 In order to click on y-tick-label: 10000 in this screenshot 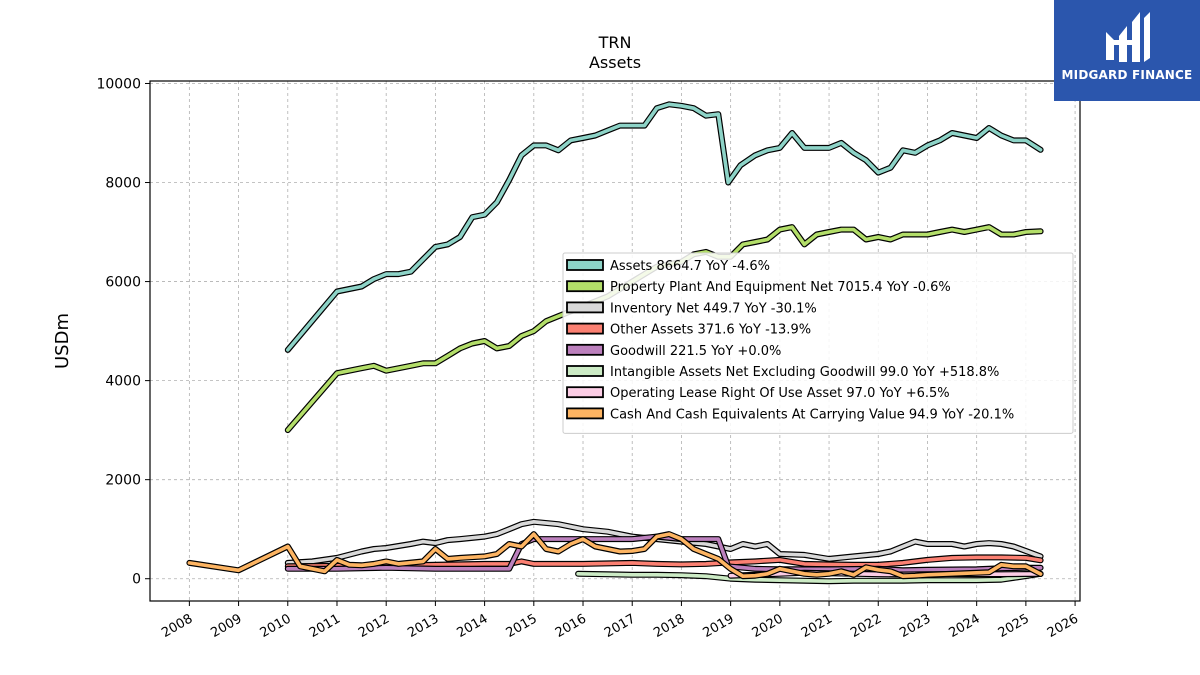, I will do `click(118, 84)`.